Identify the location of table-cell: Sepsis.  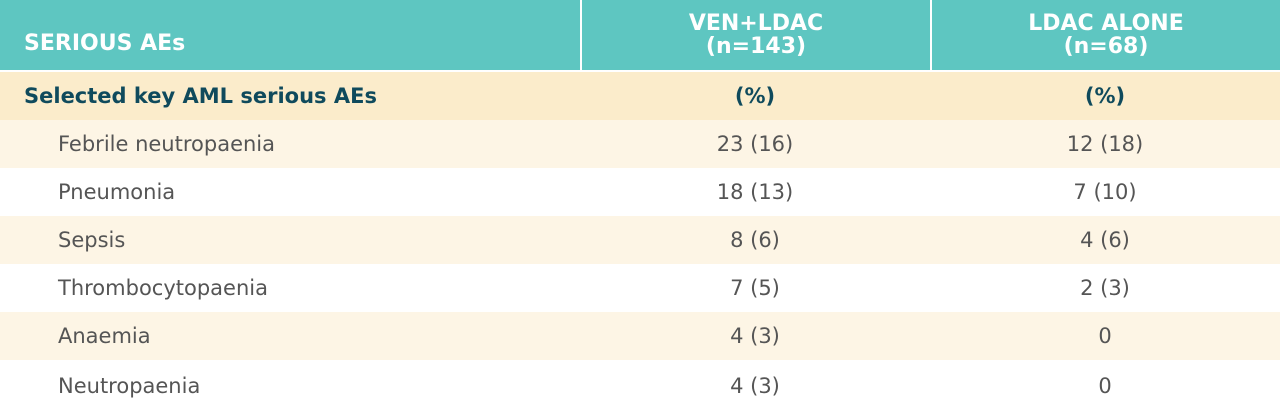
(92, 240).